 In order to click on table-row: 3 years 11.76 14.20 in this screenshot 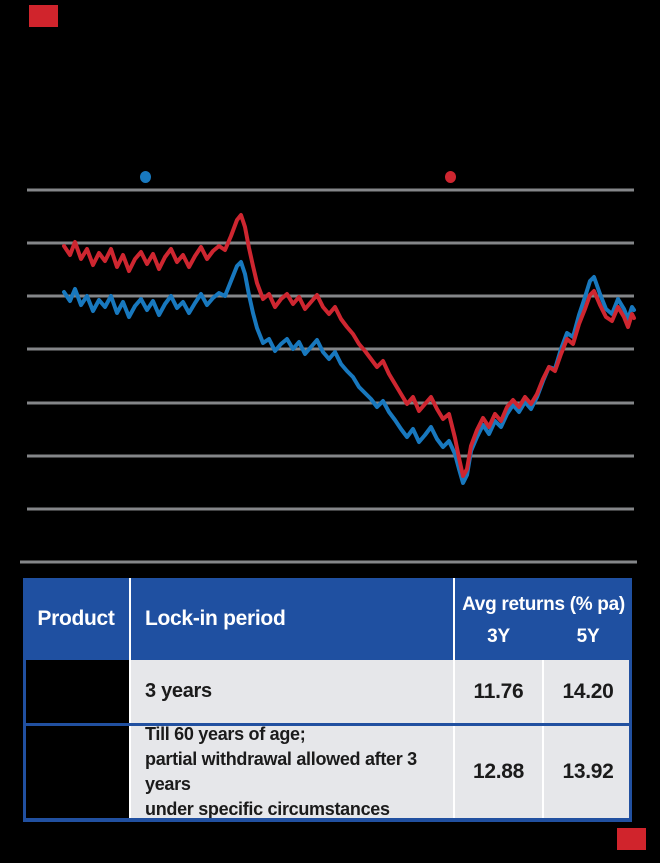, I will do `click(327, 691)`.